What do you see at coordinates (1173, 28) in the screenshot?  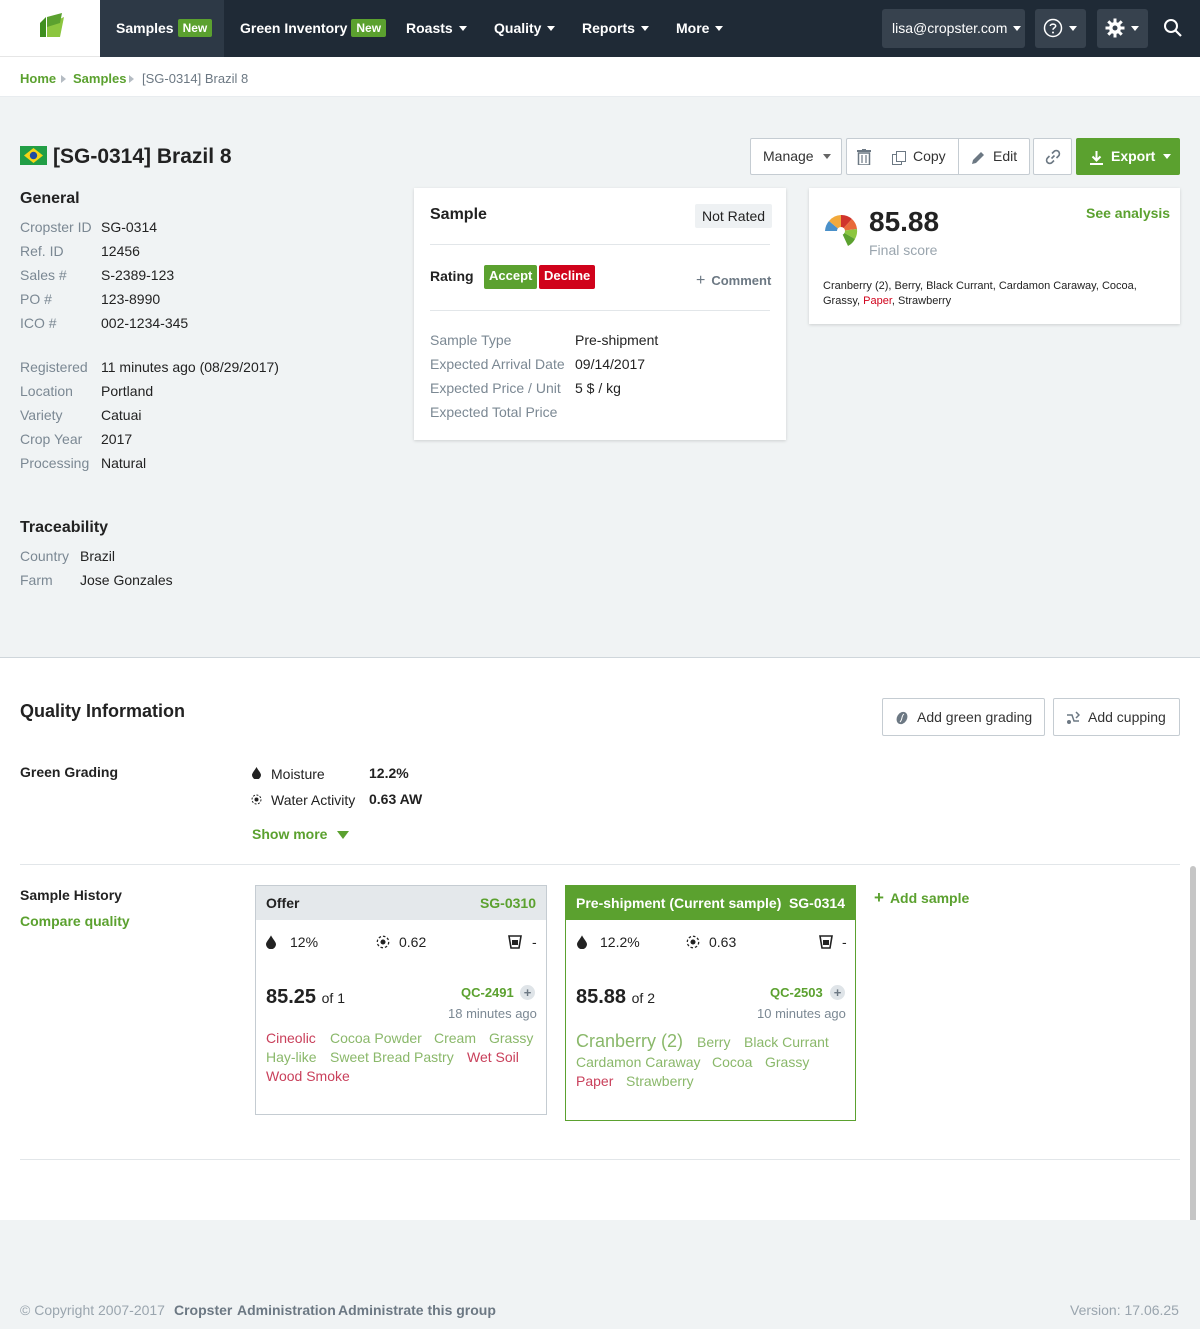 I see `search-button` at bounding box center [1173, 28].